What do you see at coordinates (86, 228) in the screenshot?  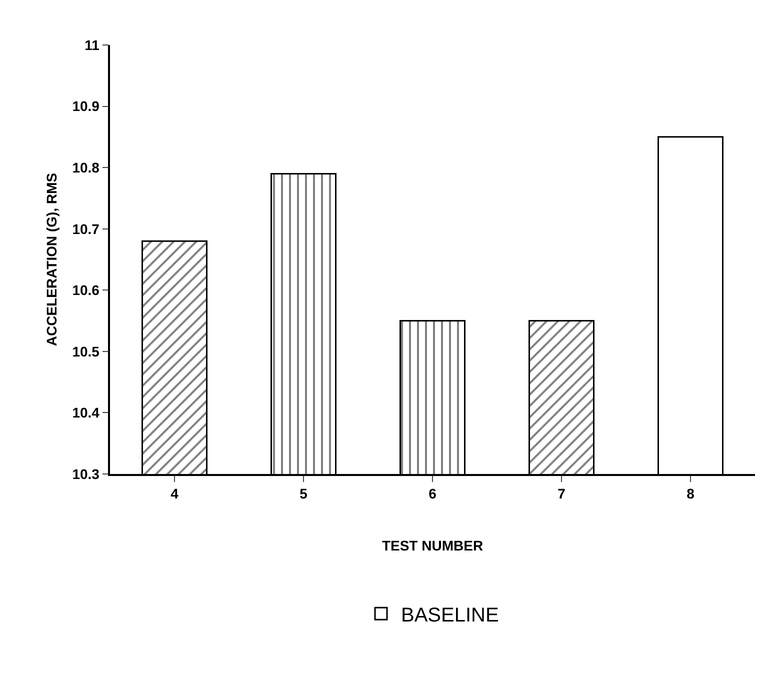 I see `y-tick-label: 10.7` at bounding box center [86, 228].